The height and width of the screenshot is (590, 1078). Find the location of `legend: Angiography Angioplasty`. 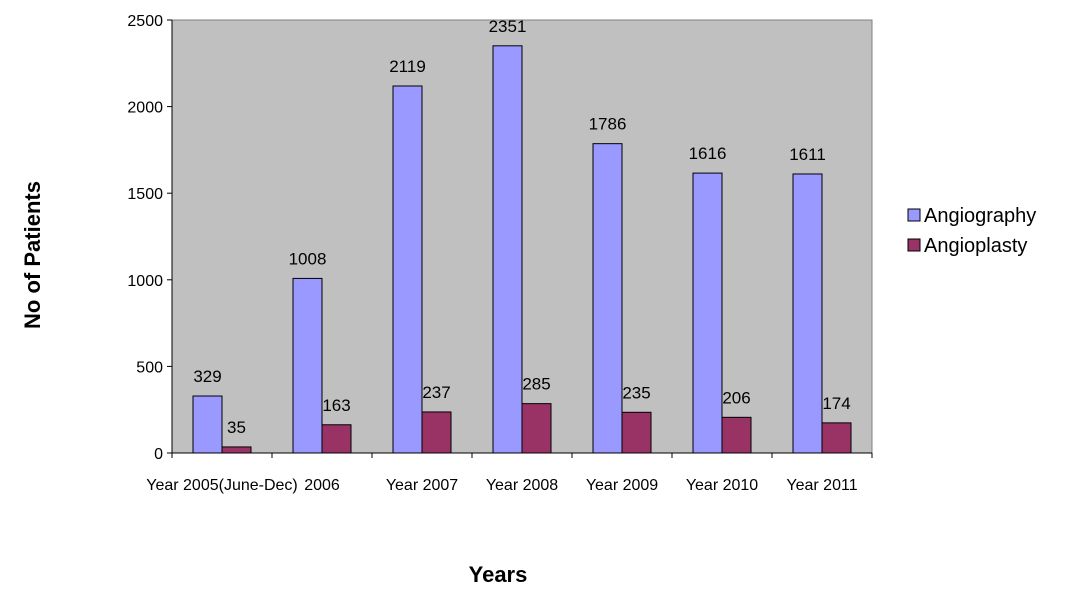

legend: Angiography Angioplasty is located at coordinates (971, 231).